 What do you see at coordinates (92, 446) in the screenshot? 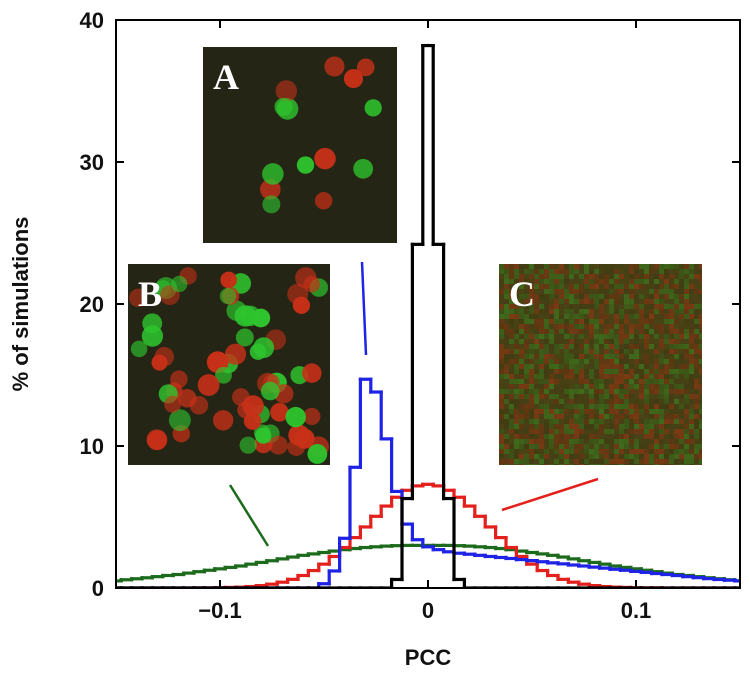
I see `y-tick-label: 10` at bounding box center [92, 446].